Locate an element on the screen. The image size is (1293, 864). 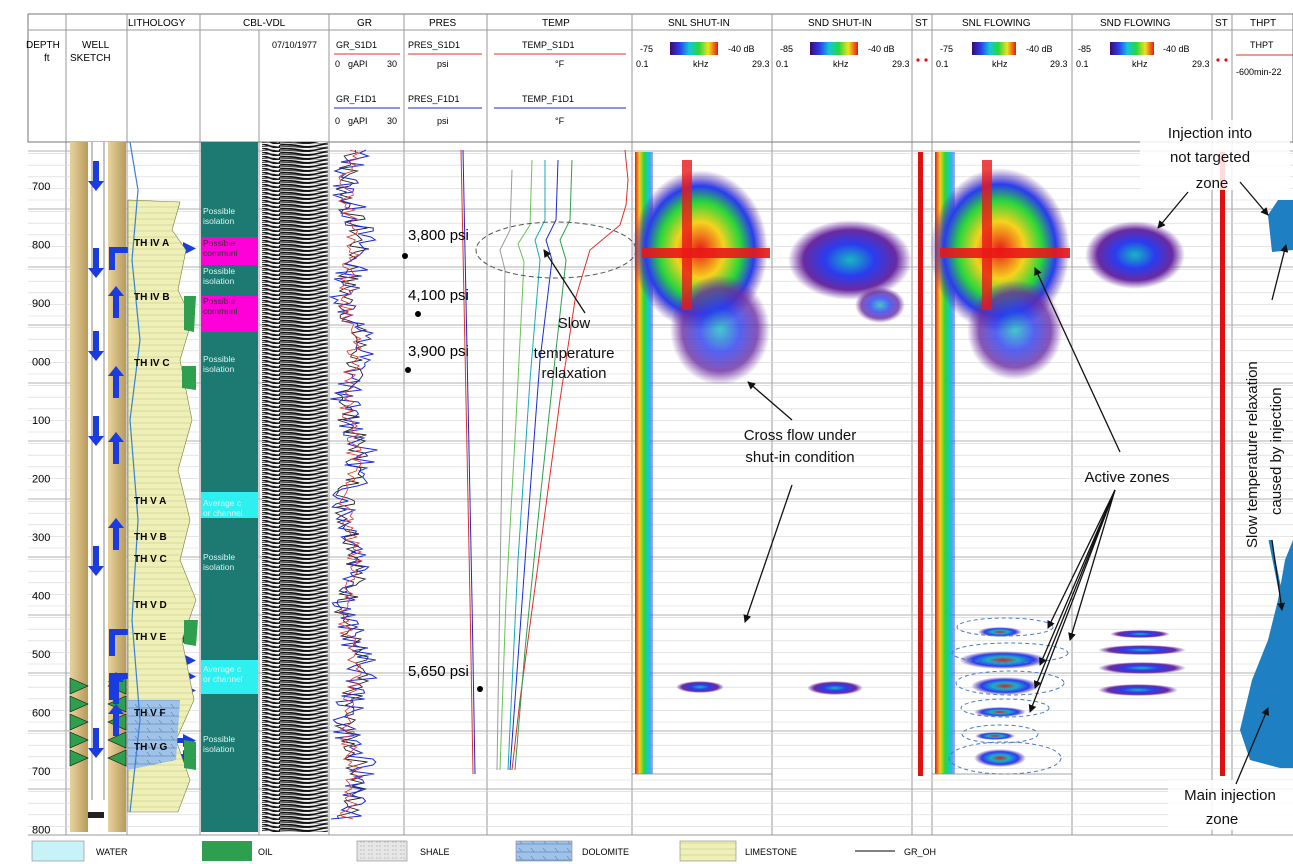
pressure-label: 3,800 psi is located at coordinates (438, 235).